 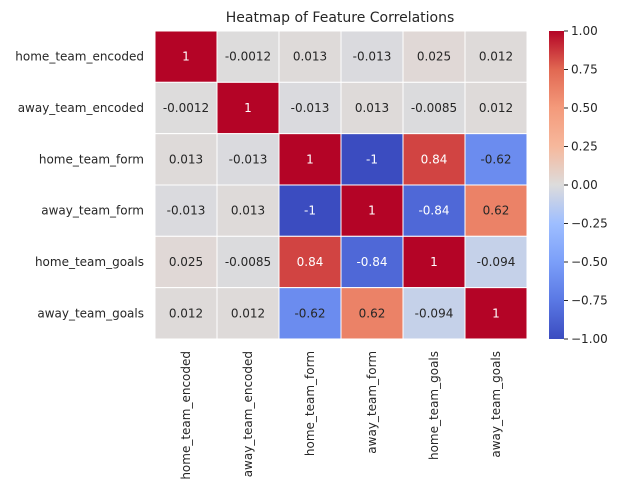 What do you see at coordinates (584, 147) in the screenshot?
I see `colorbar-tick-label: 0.25` at bounding box center [584, 147].